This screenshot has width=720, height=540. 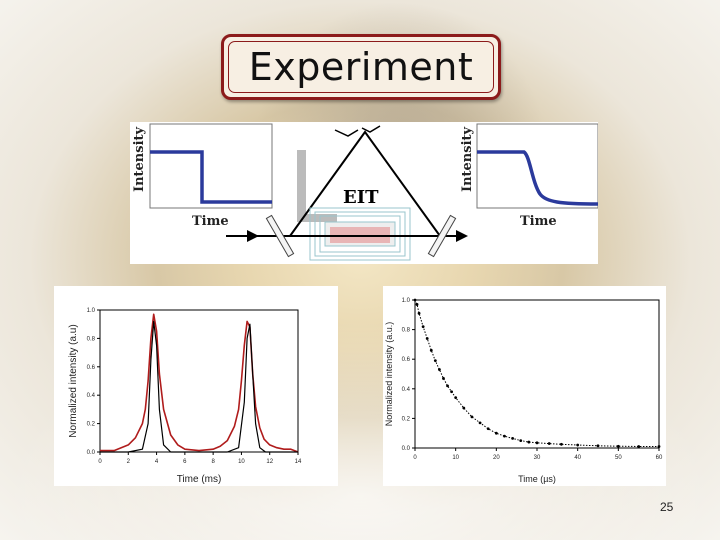 What do you see at coordinates (253, 236) in the screenshot?
I see `beam-arrow-left-icon` at bounding box center [253, 236].